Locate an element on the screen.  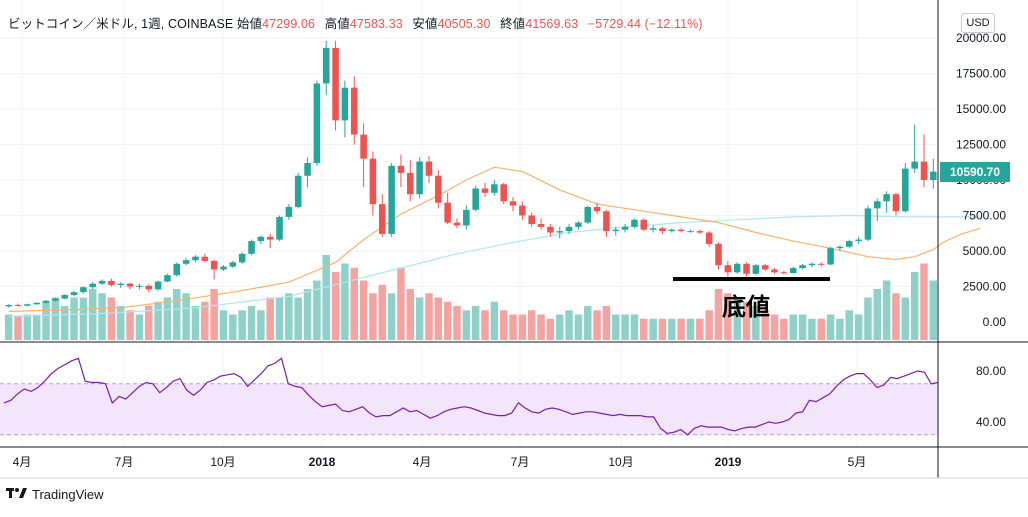
open-value: 47299.06 is located at coordinates (289, 24).